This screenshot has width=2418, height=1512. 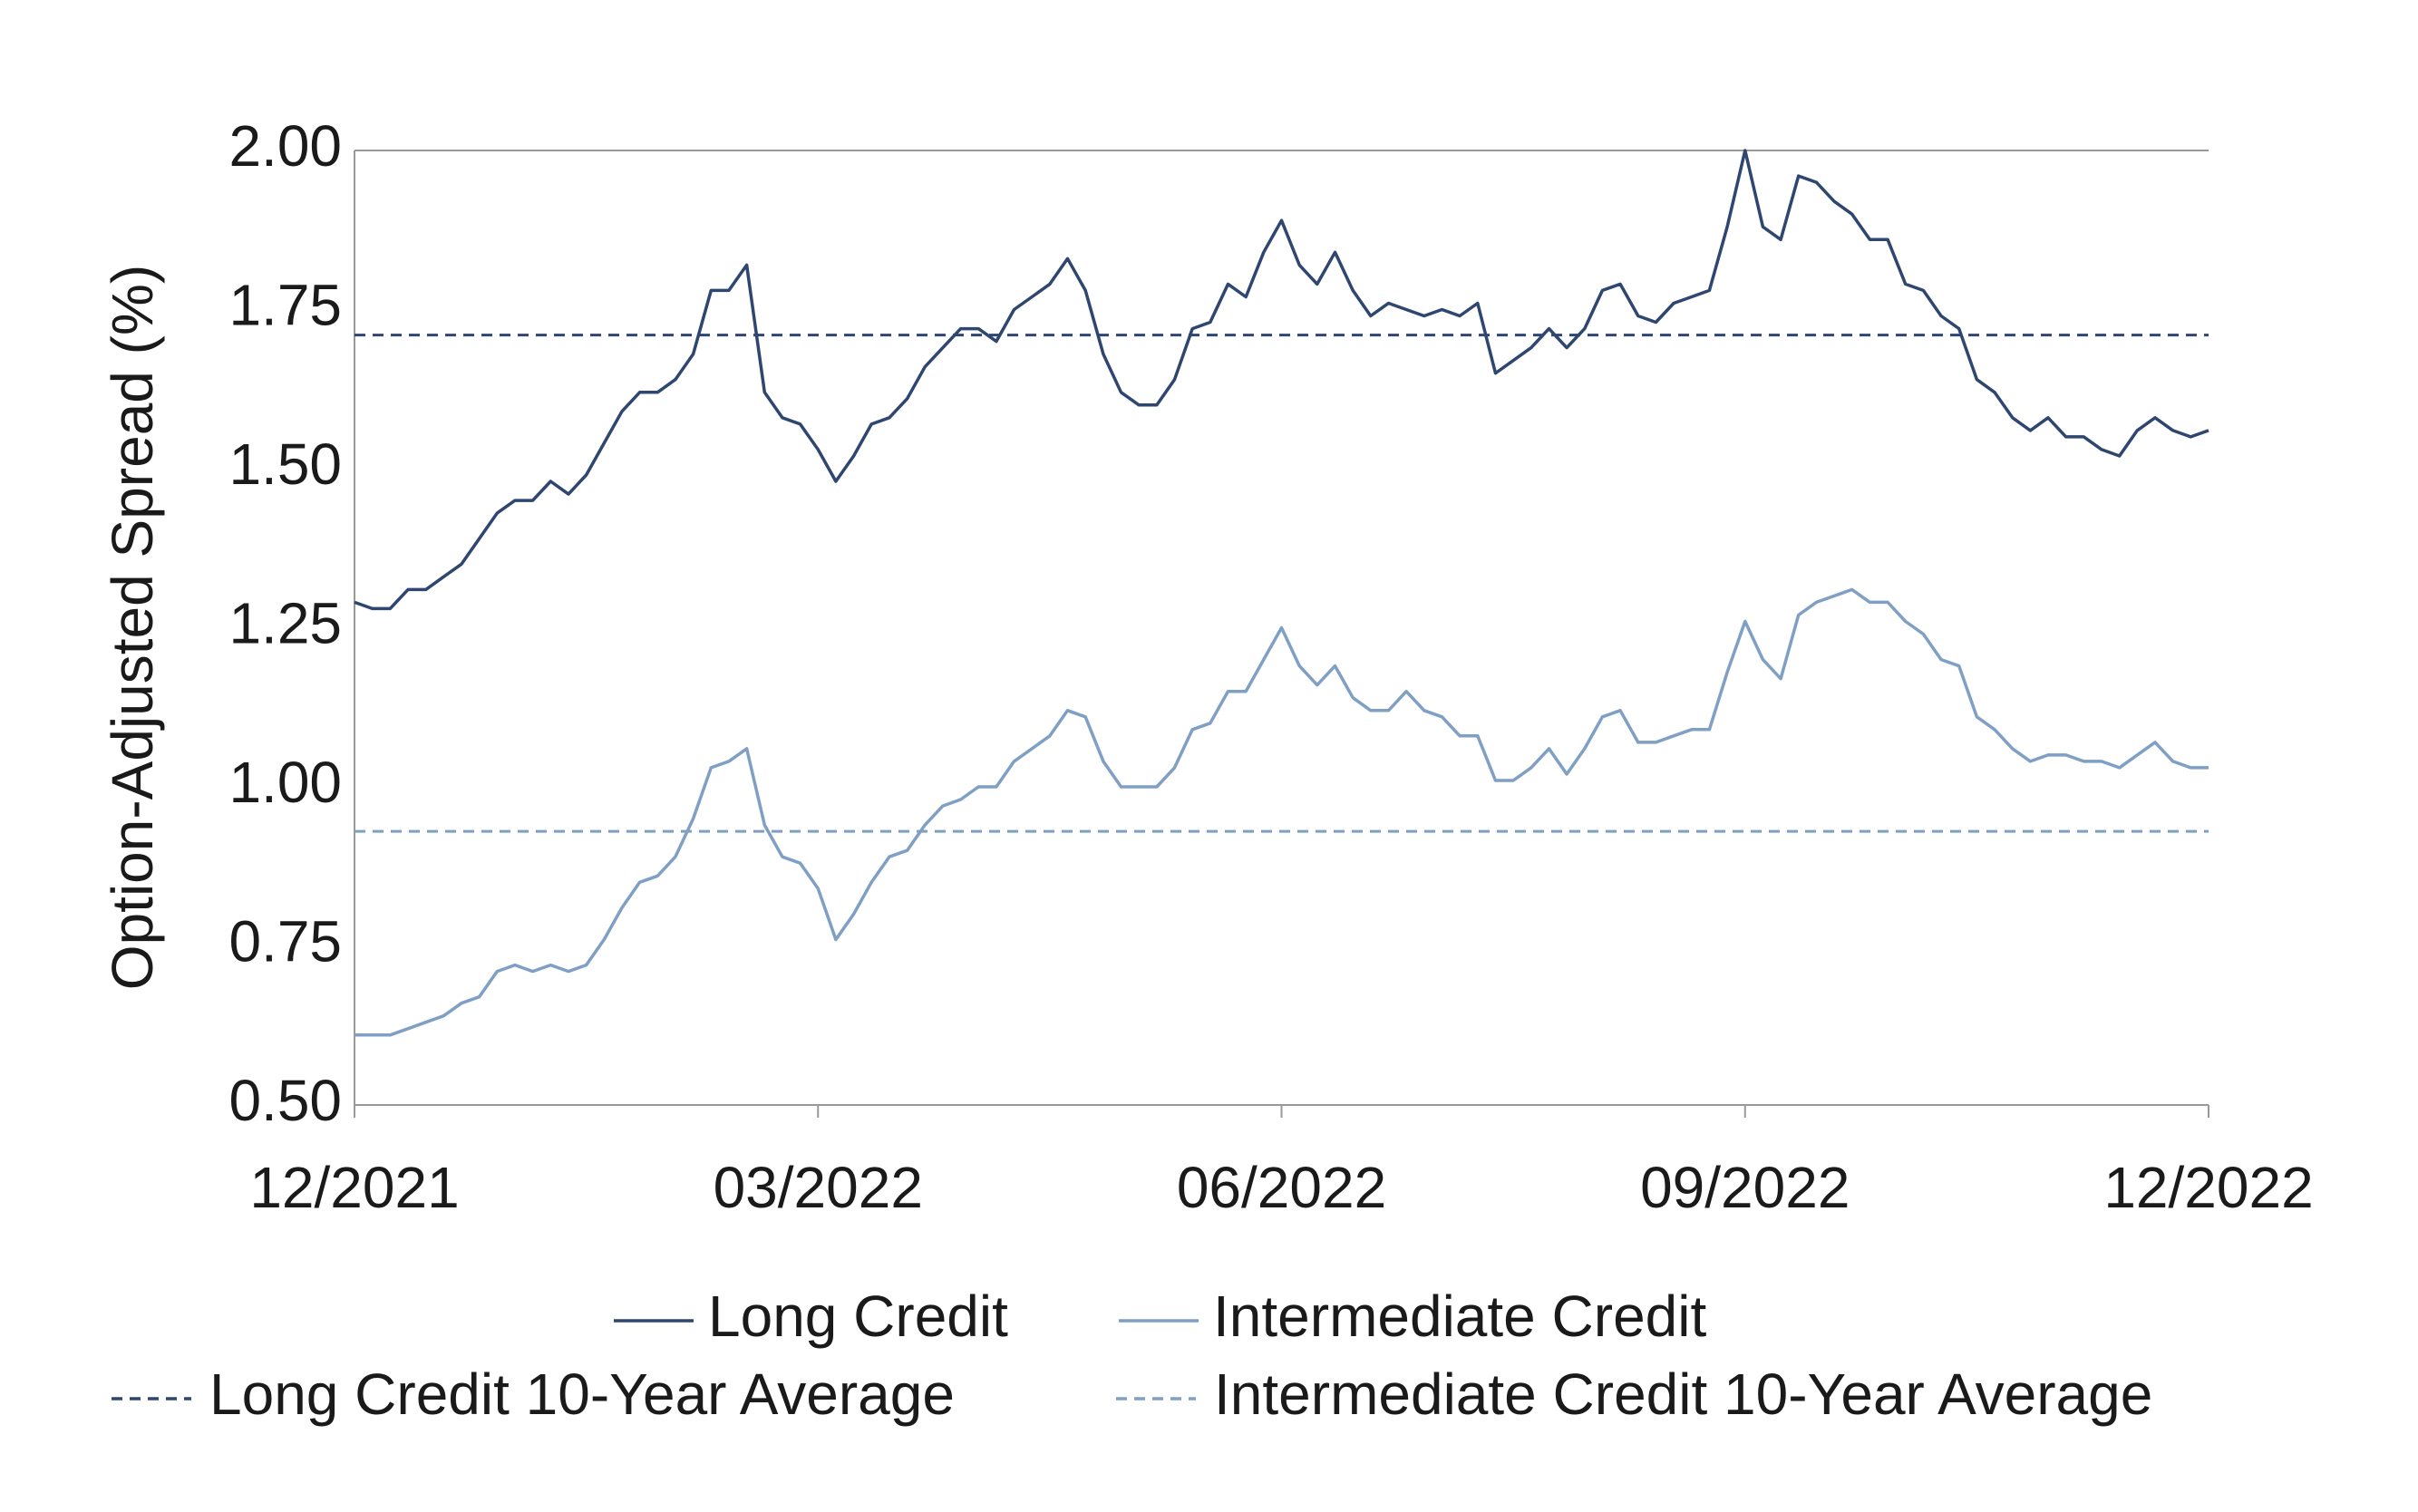 What do you see at coordinates (1683, 1395) in the screenshot?
I see `legend-label: Intermediate Credit 10-Year Average` at bounding box center [1683, 1395].